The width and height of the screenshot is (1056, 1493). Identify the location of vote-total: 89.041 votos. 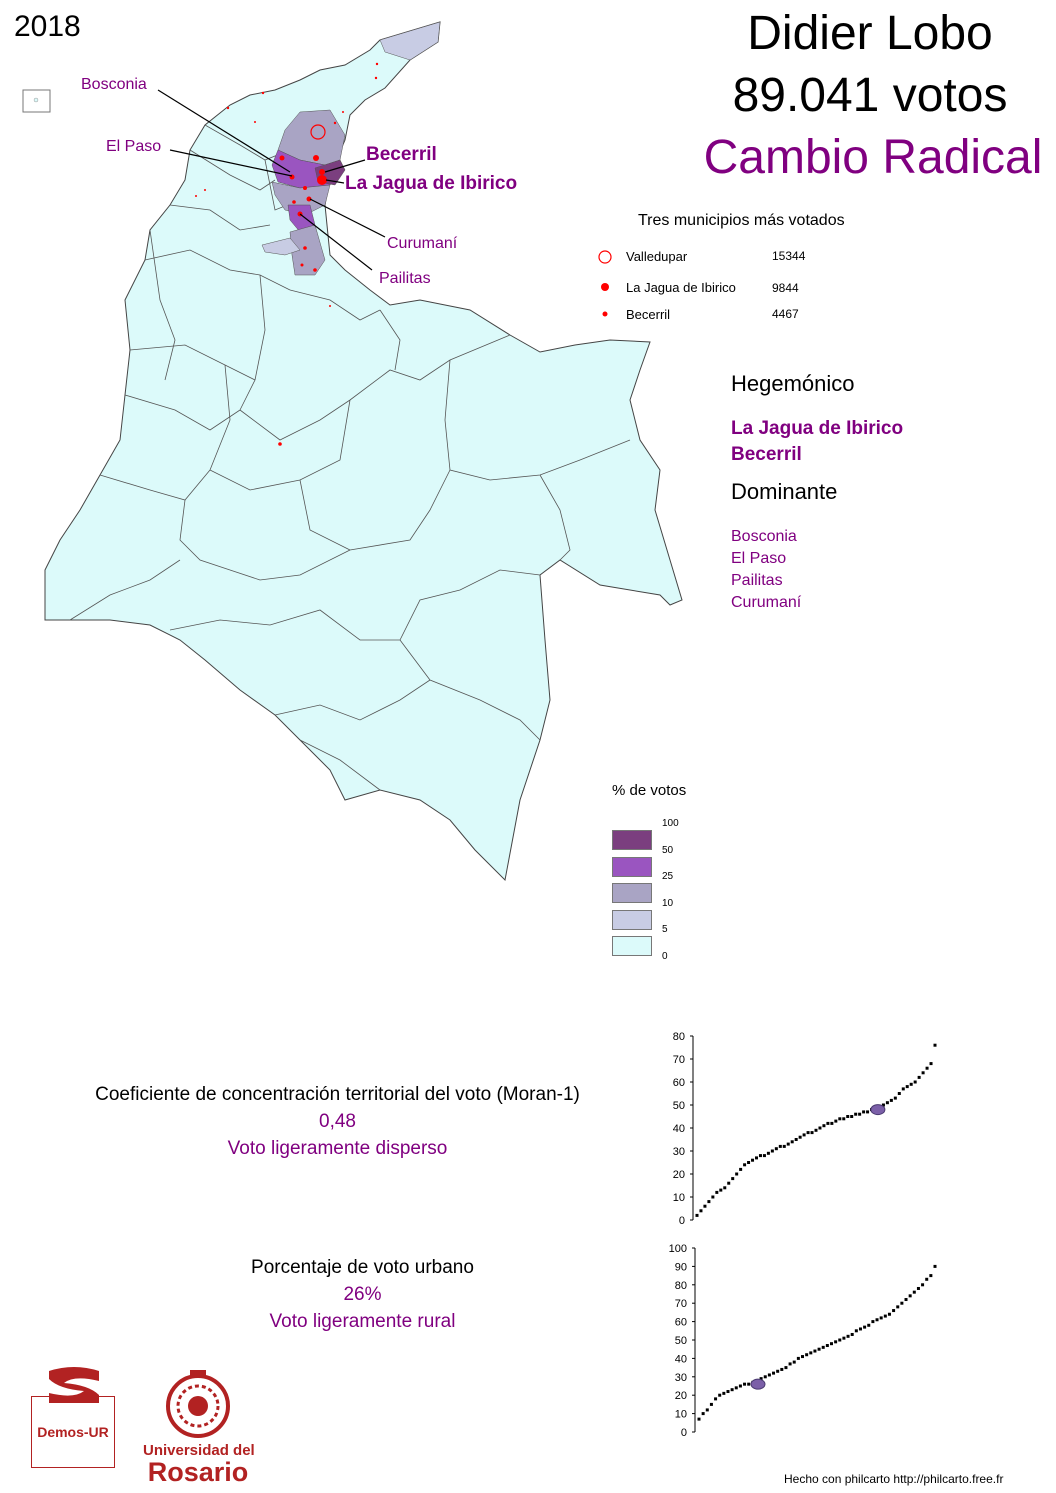
(870, 95).